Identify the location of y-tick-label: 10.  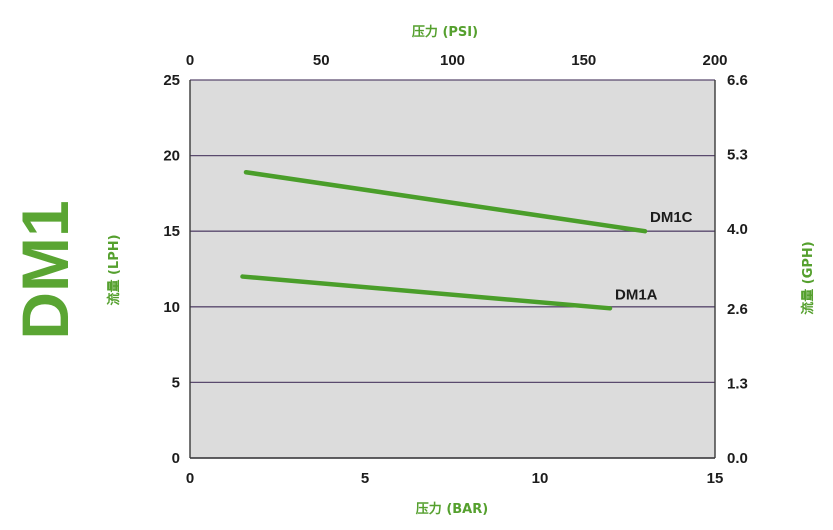
(171, 307).